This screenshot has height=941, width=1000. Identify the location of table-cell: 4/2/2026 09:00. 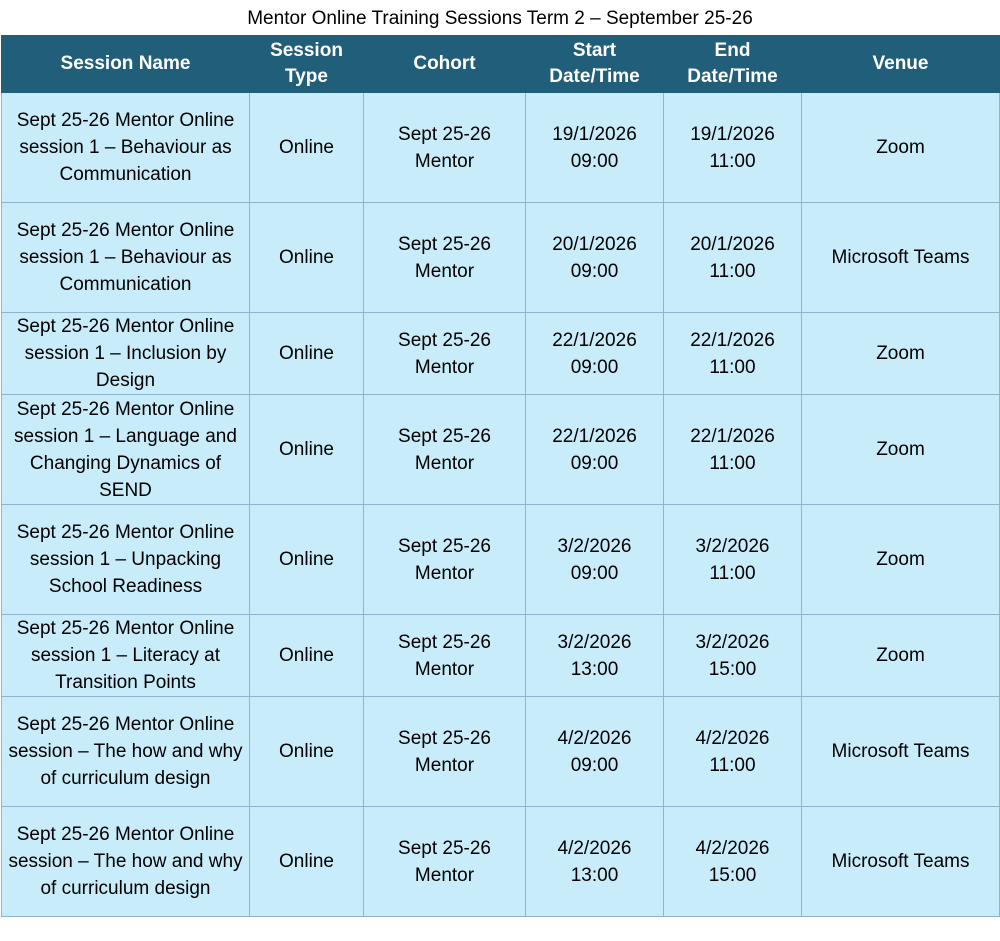
(594, 751).